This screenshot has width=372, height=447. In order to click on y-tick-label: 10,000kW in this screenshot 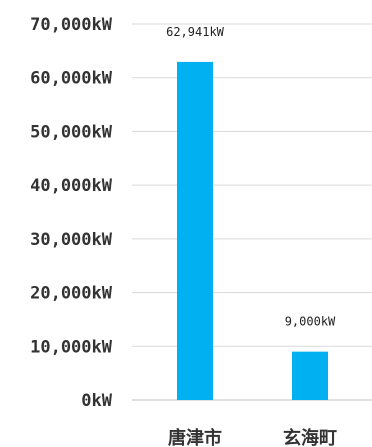, I will do `click(71, 347)`.